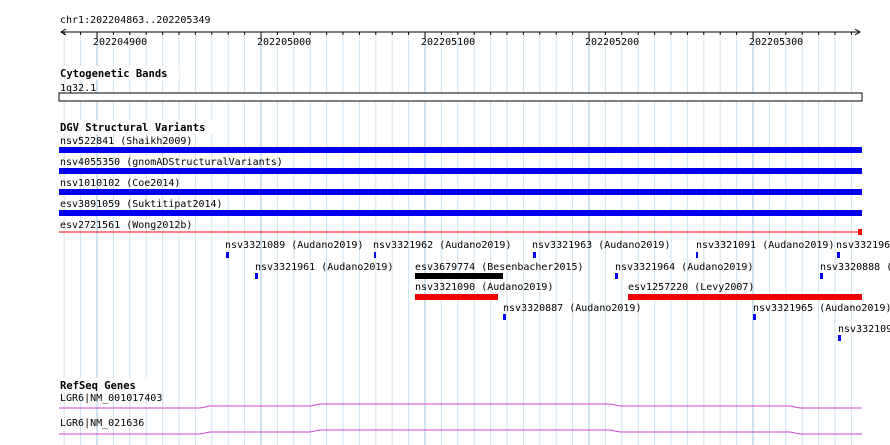 This screenshot has height=445, width=890. Describe the element at coordinates (324, 267) in the screenshot. I see `variant-label: nsv3321961 (Audano2019)` at that location.